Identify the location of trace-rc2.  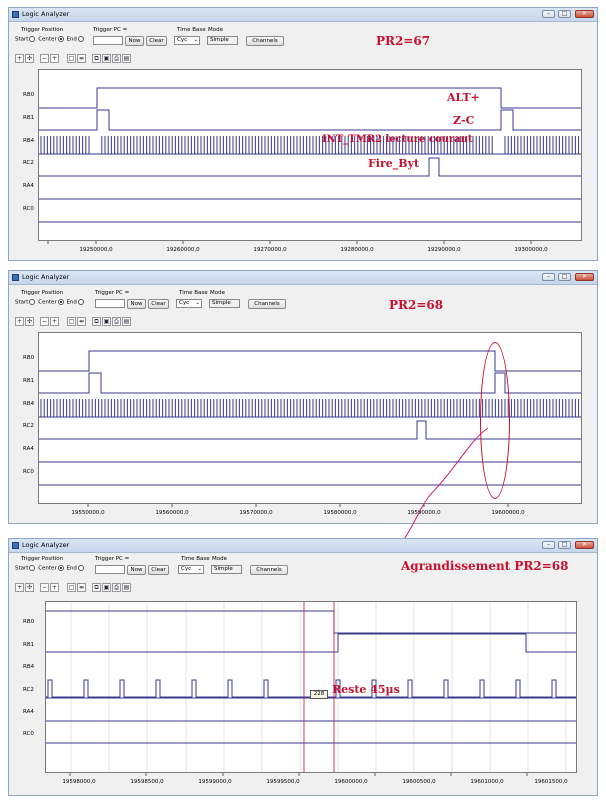
(310, 167).